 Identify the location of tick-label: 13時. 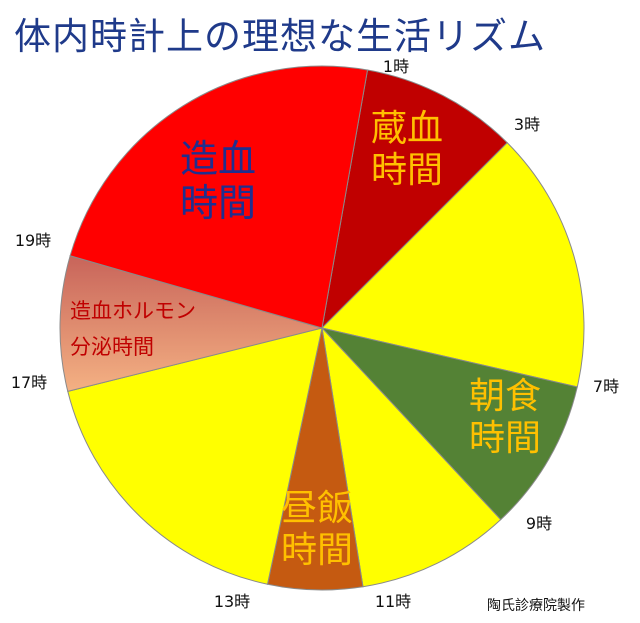
(232, 601).